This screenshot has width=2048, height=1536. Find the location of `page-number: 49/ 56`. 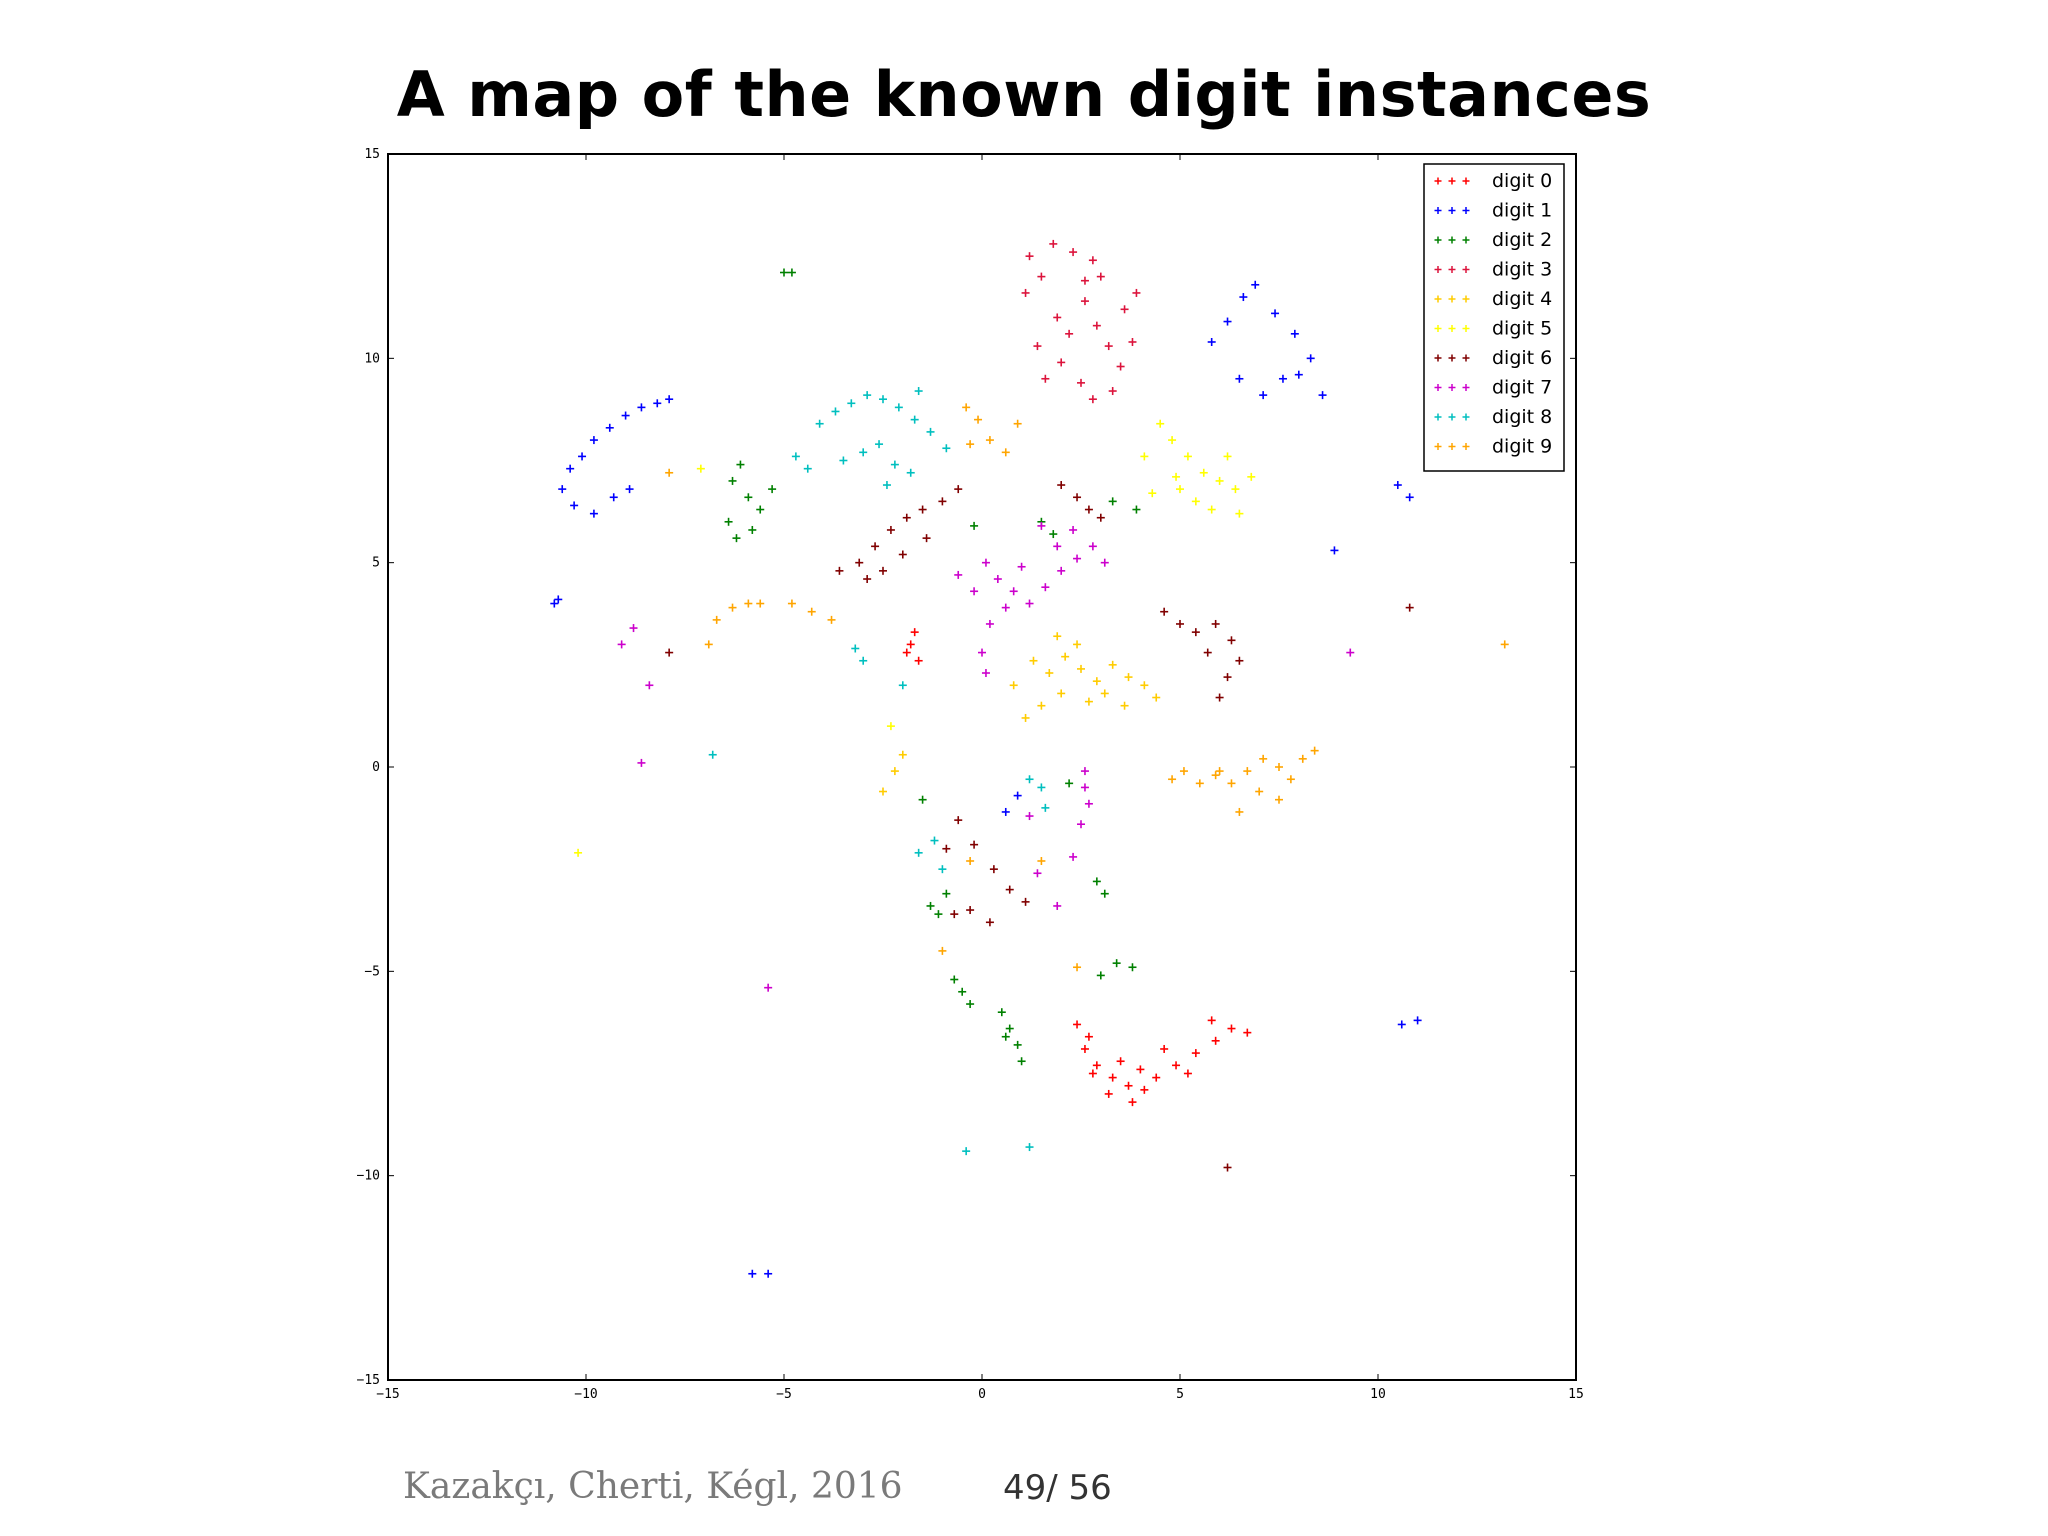

page-number: 49/ 56 is located at coordinates (1057, 1488).